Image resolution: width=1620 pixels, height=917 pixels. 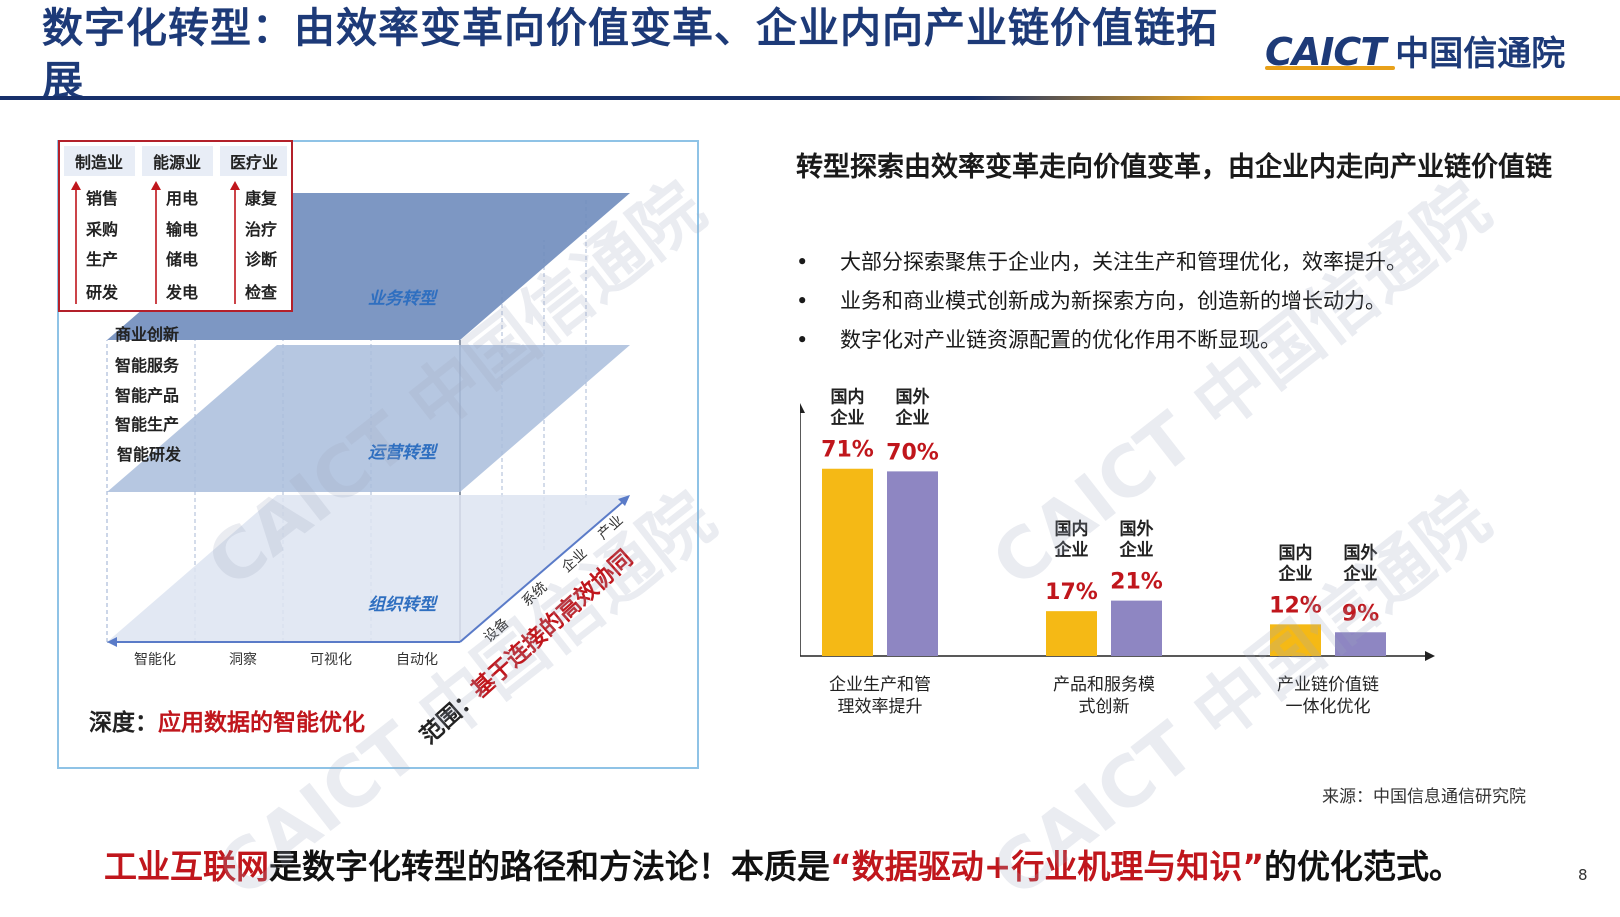 What do you see at coordinates (155, 660) in the screenshot?
I see `axis-label: 智能化` at bounding box center [155, 660].